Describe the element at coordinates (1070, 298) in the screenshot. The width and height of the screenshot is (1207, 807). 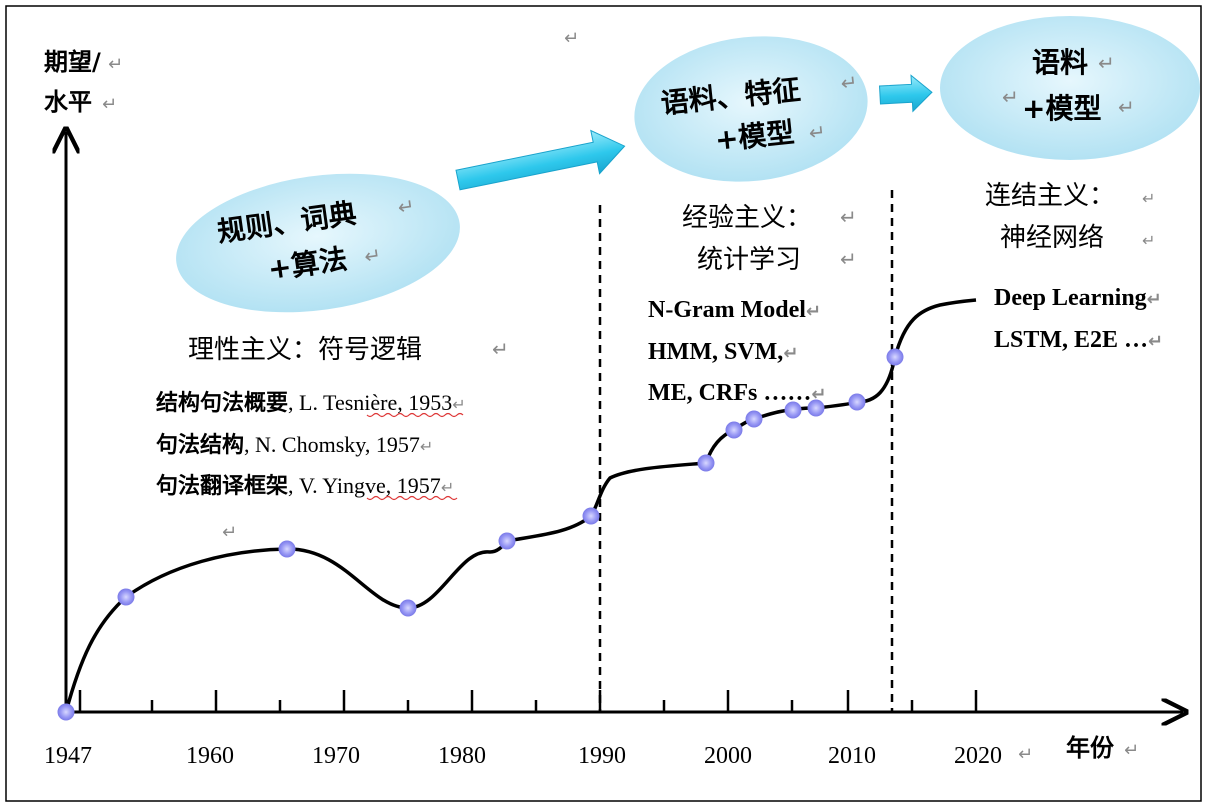
I see `method-label: Deep Learning` at that location.